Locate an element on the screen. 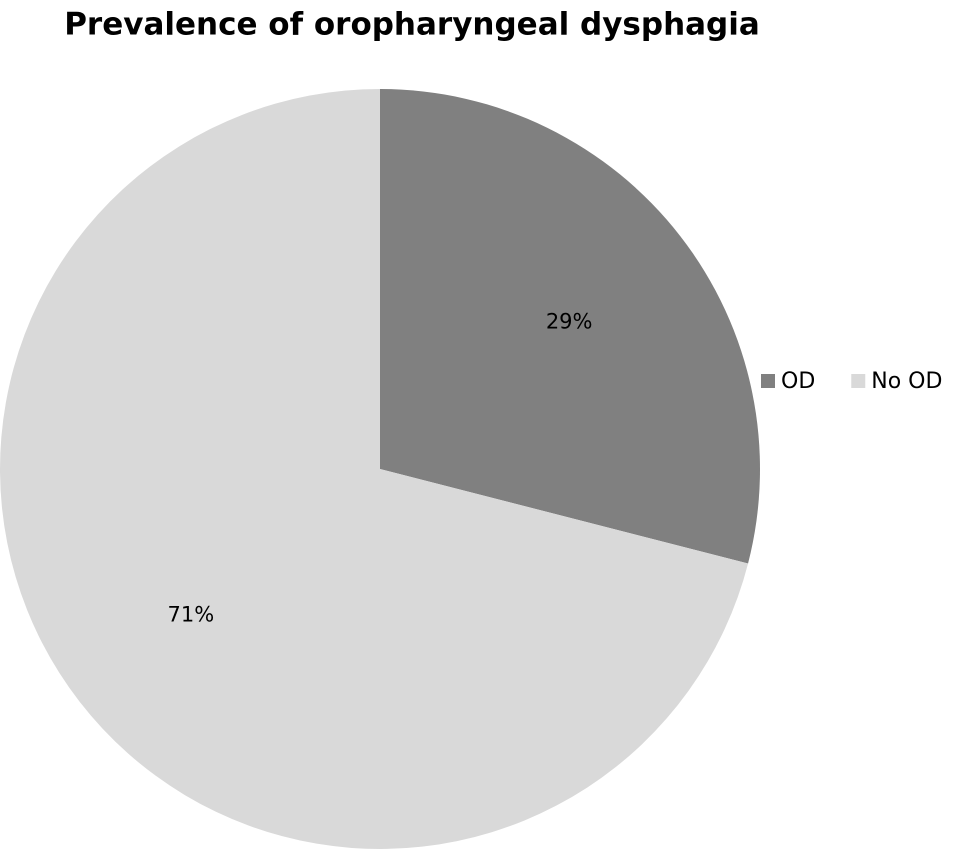 Image resolution: width=969 pixels, height=849 pixels. chart-title: Prevalence of oropharyngeal dysphagia is located at coordinates (412, 25).